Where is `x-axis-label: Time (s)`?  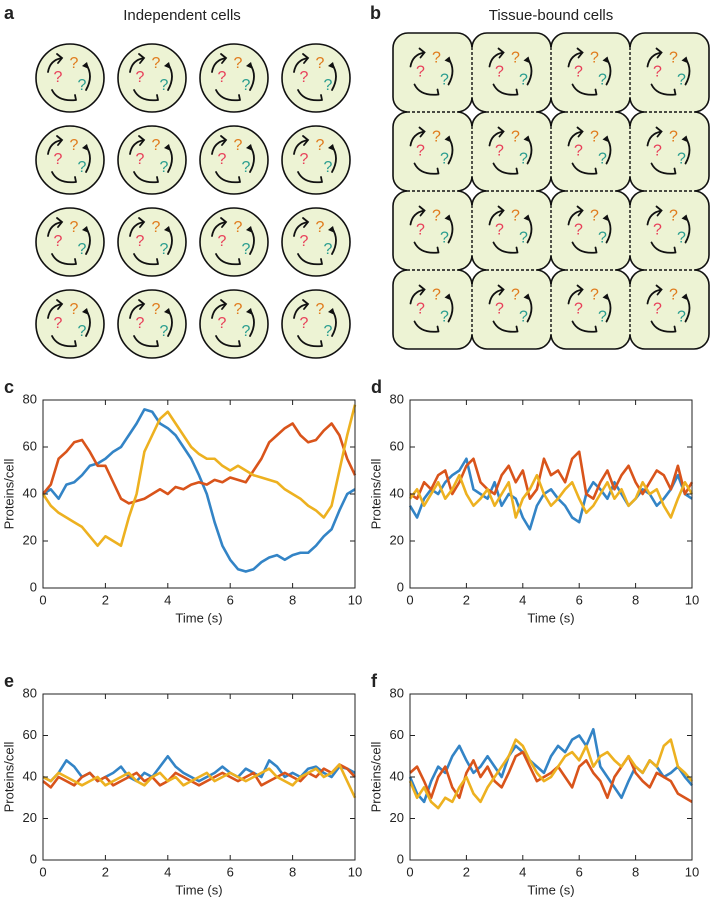 x-axis-label: Time (s) is located at coordinates (550, 889).